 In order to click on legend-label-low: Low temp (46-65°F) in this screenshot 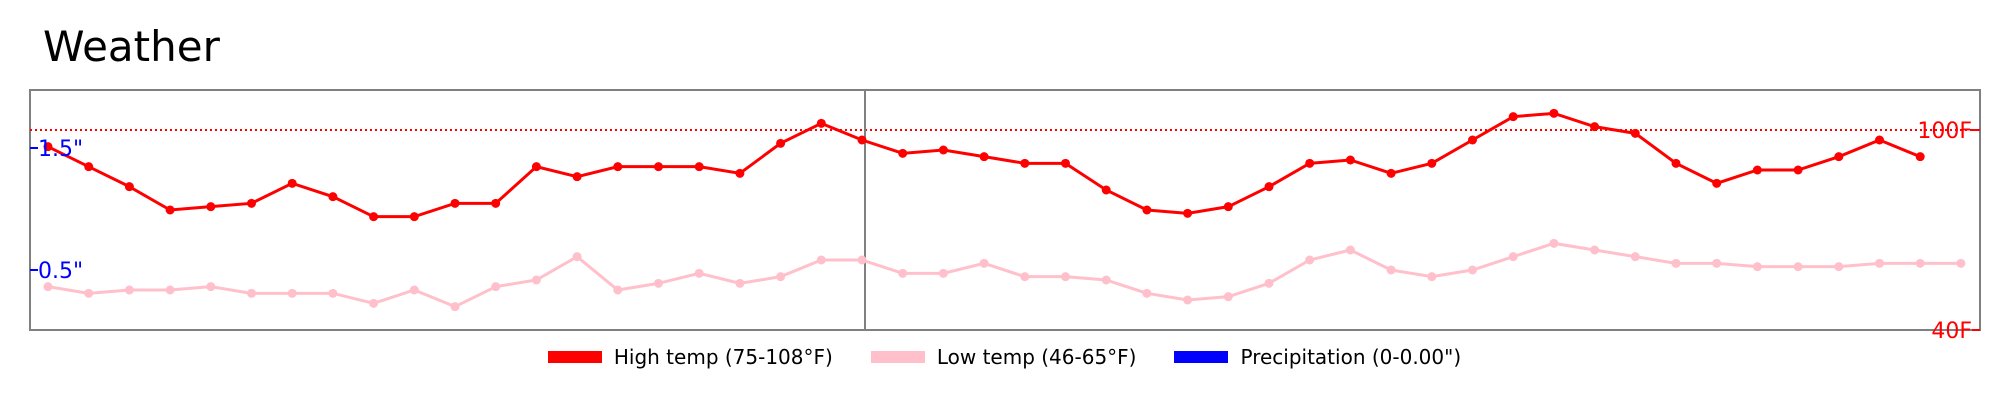, I will do `click(1036, 357)`.